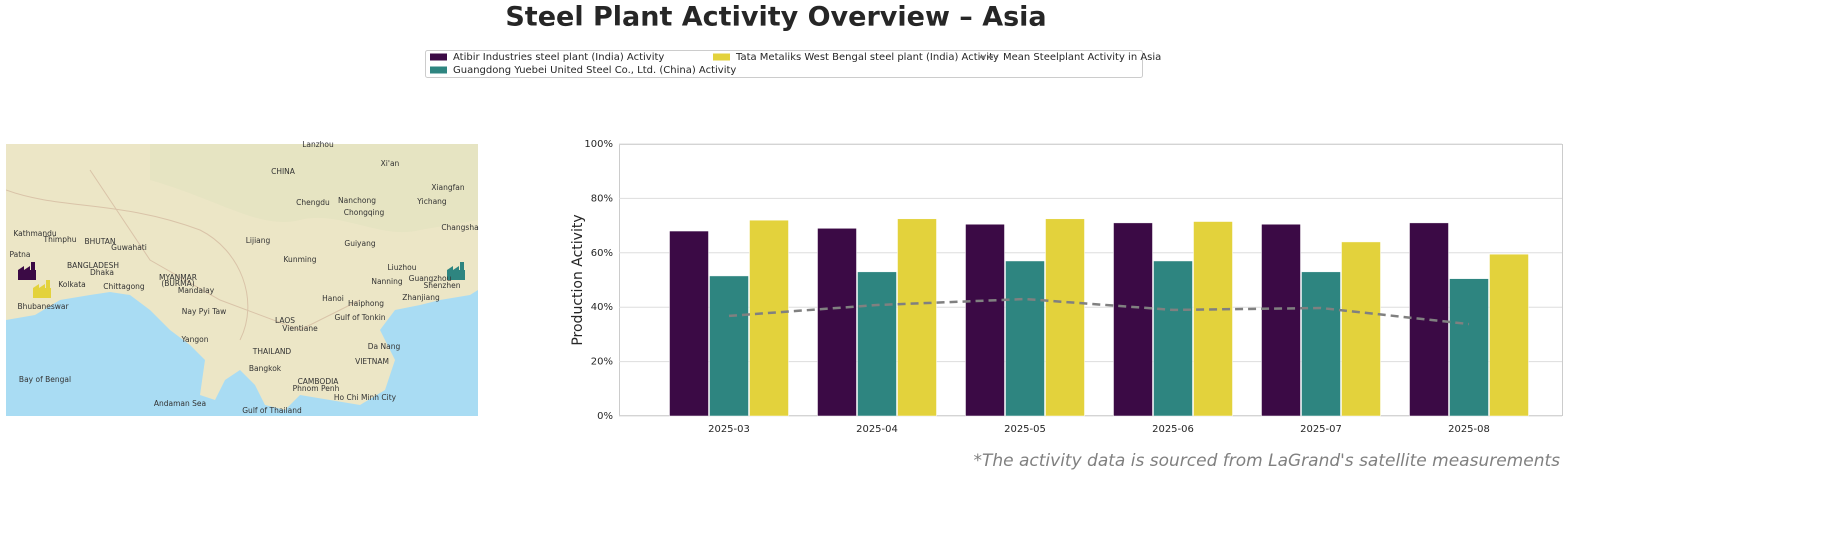 The height and width of the screenshot is (554, 1828). What do you see at coordinates (318, 144) in the screenshot?
I see `map-label: Lanzhou` at bounding box center [318, 144].